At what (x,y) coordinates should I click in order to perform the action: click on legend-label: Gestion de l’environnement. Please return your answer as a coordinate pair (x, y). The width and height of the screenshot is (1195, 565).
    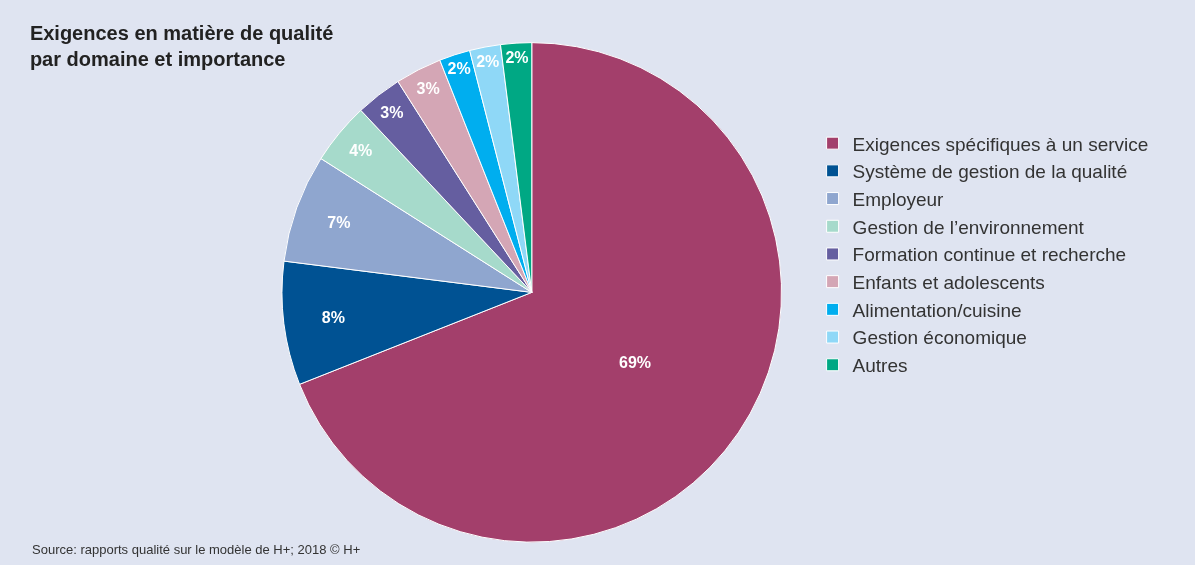
    Looking at the image, I should click on (968, 227).